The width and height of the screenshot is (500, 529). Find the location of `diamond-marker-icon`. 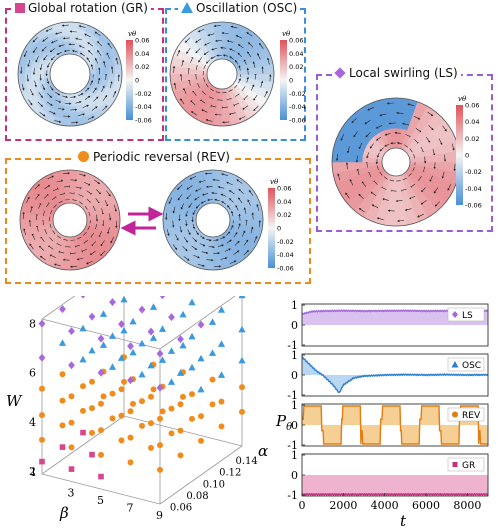

diamond-marker-icon is located at coordinates (455, 314).